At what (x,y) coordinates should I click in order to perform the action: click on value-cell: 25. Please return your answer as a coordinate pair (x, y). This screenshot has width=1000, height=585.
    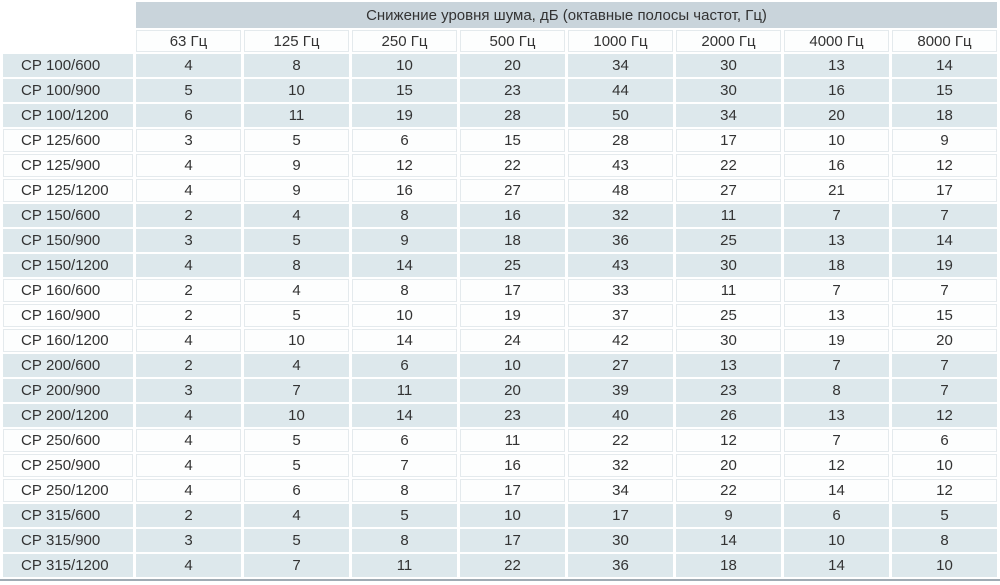
    Looking at the image, I should click on (728, 315).